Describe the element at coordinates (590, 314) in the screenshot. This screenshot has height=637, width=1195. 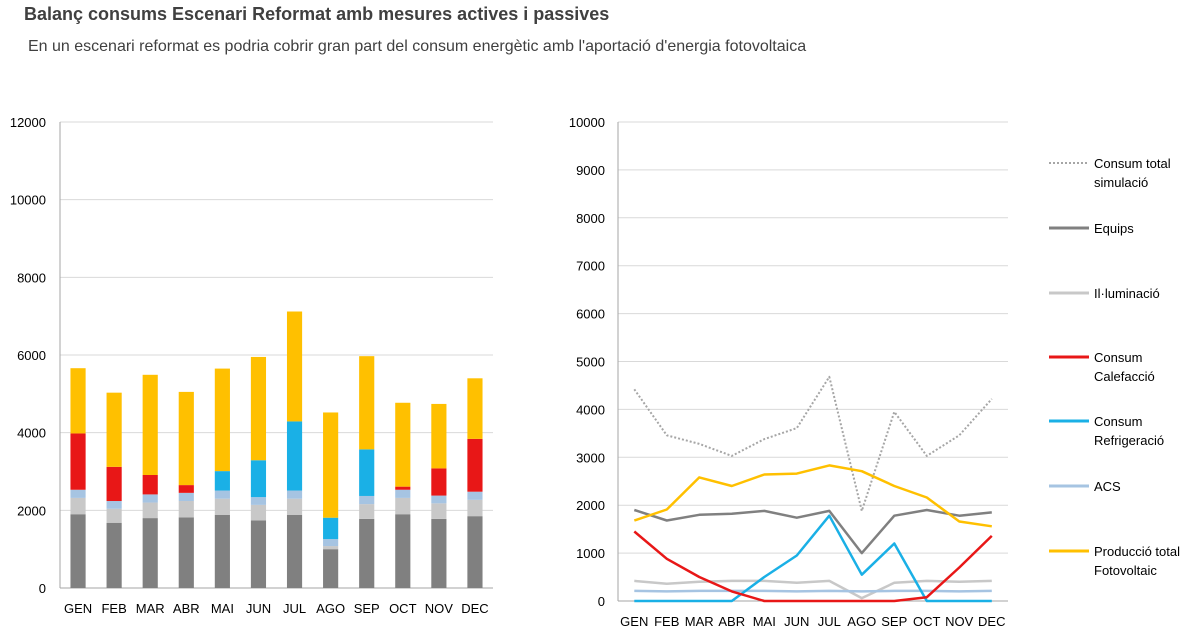
I see `line-y-tick-label: 6000` at that location.